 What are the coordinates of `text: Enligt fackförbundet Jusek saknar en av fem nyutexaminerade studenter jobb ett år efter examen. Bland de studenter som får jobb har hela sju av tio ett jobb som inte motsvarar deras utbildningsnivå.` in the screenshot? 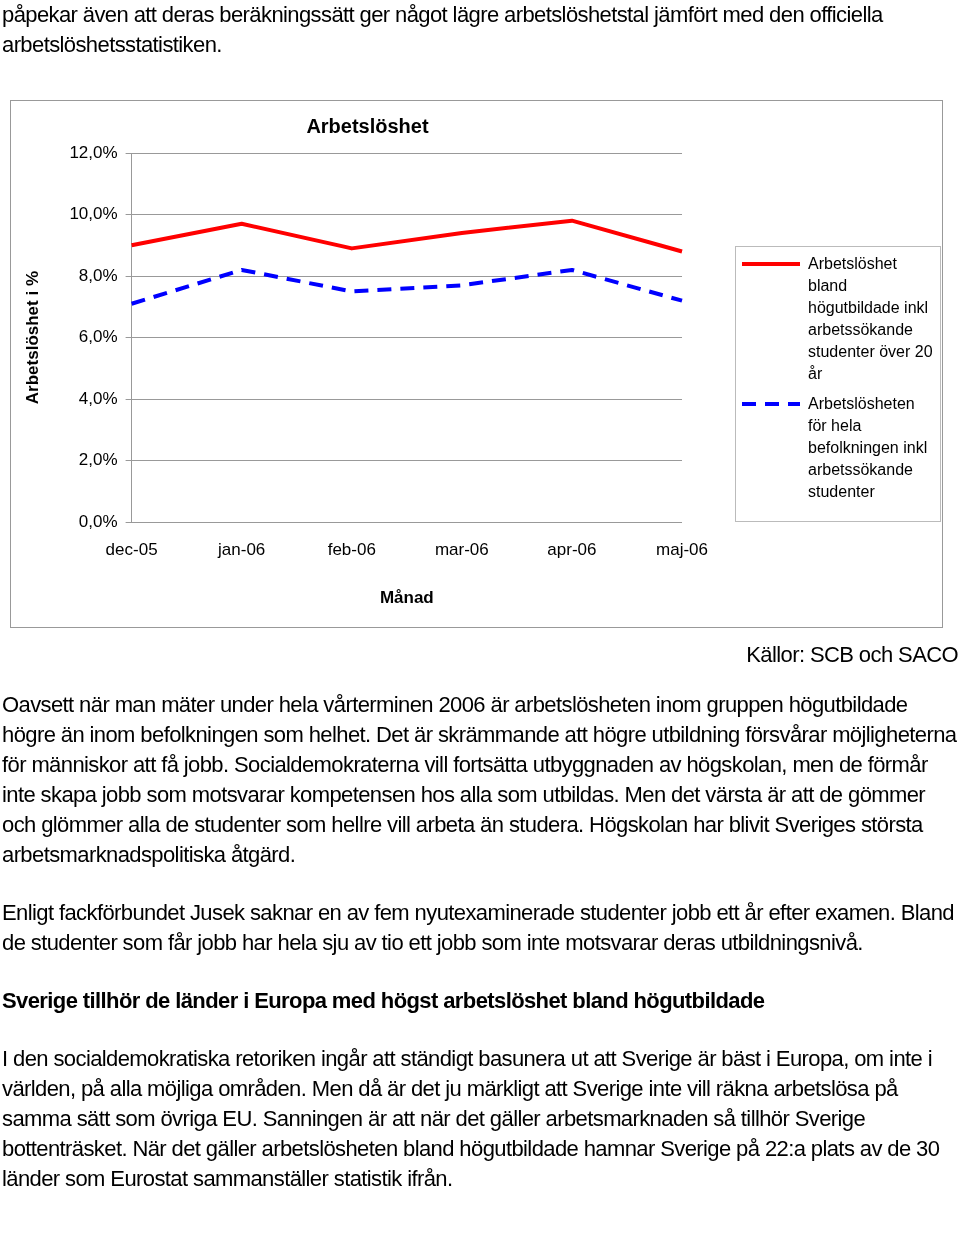 It's located at (478, 928).